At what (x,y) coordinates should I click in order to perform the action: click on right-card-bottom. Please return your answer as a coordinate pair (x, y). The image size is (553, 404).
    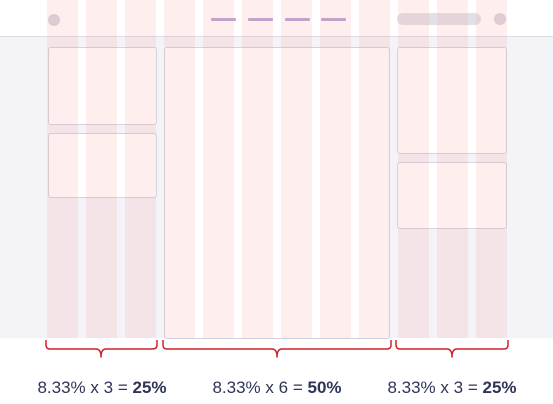
    Looking at the image, I should click on (452, 195).